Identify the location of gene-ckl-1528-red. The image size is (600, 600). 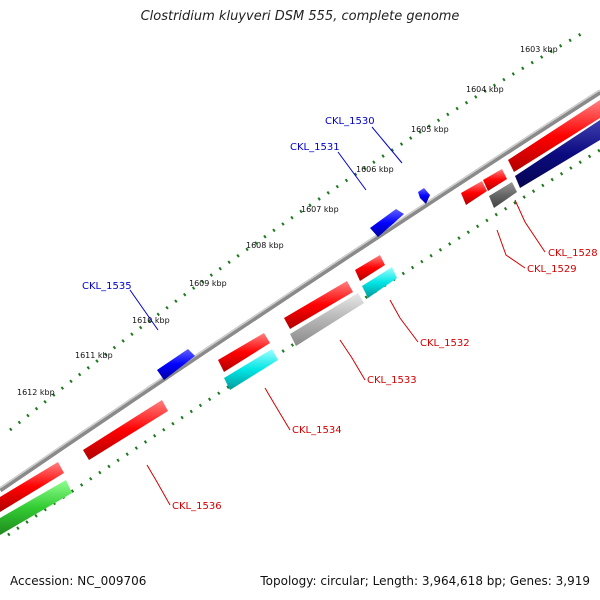
(554, 136).